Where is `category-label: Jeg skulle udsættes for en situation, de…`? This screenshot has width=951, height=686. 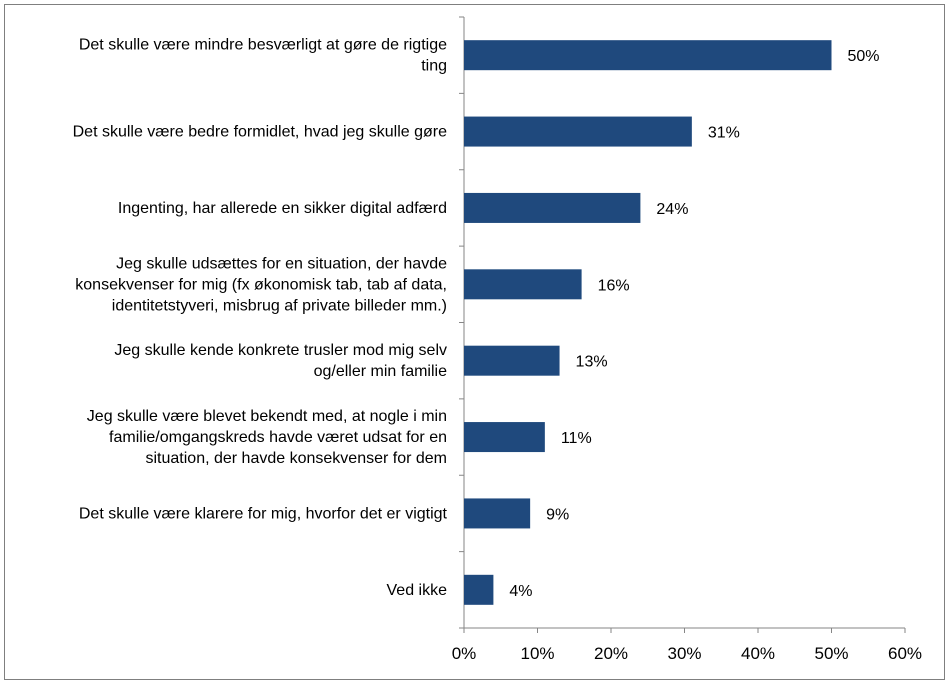 category-label: Jeg skulle udsættes for en situation, de… is located at coordinates (261, 284).